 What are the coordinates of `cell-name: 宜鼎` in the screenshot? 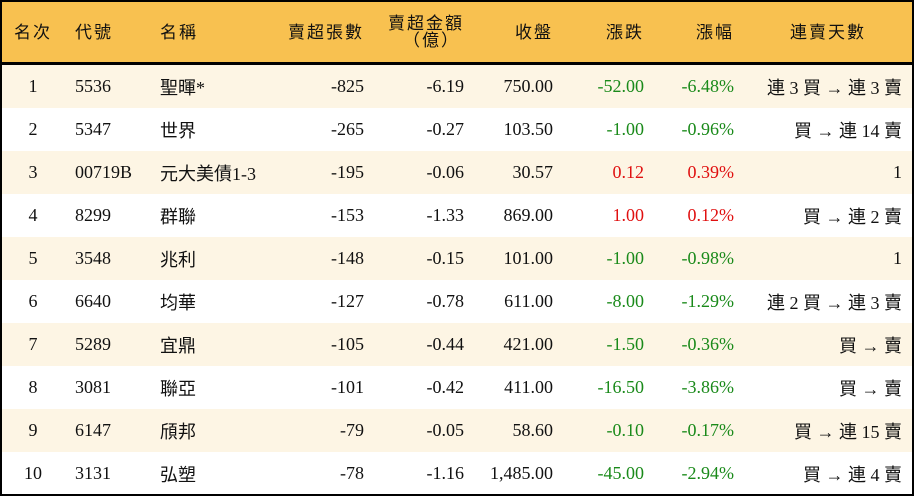 It's located at (178, 345).